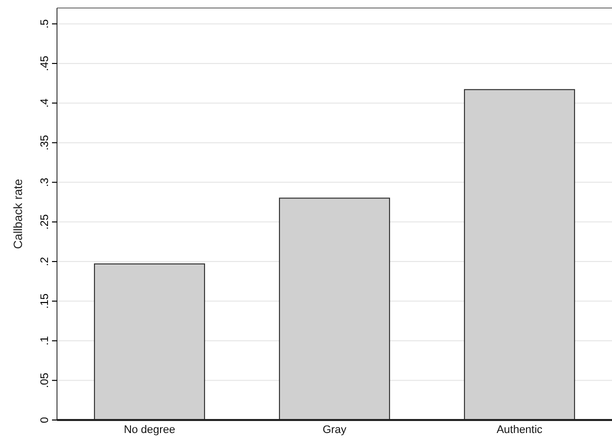  I want to click on y-tick-label: .35, so click(44, 142).